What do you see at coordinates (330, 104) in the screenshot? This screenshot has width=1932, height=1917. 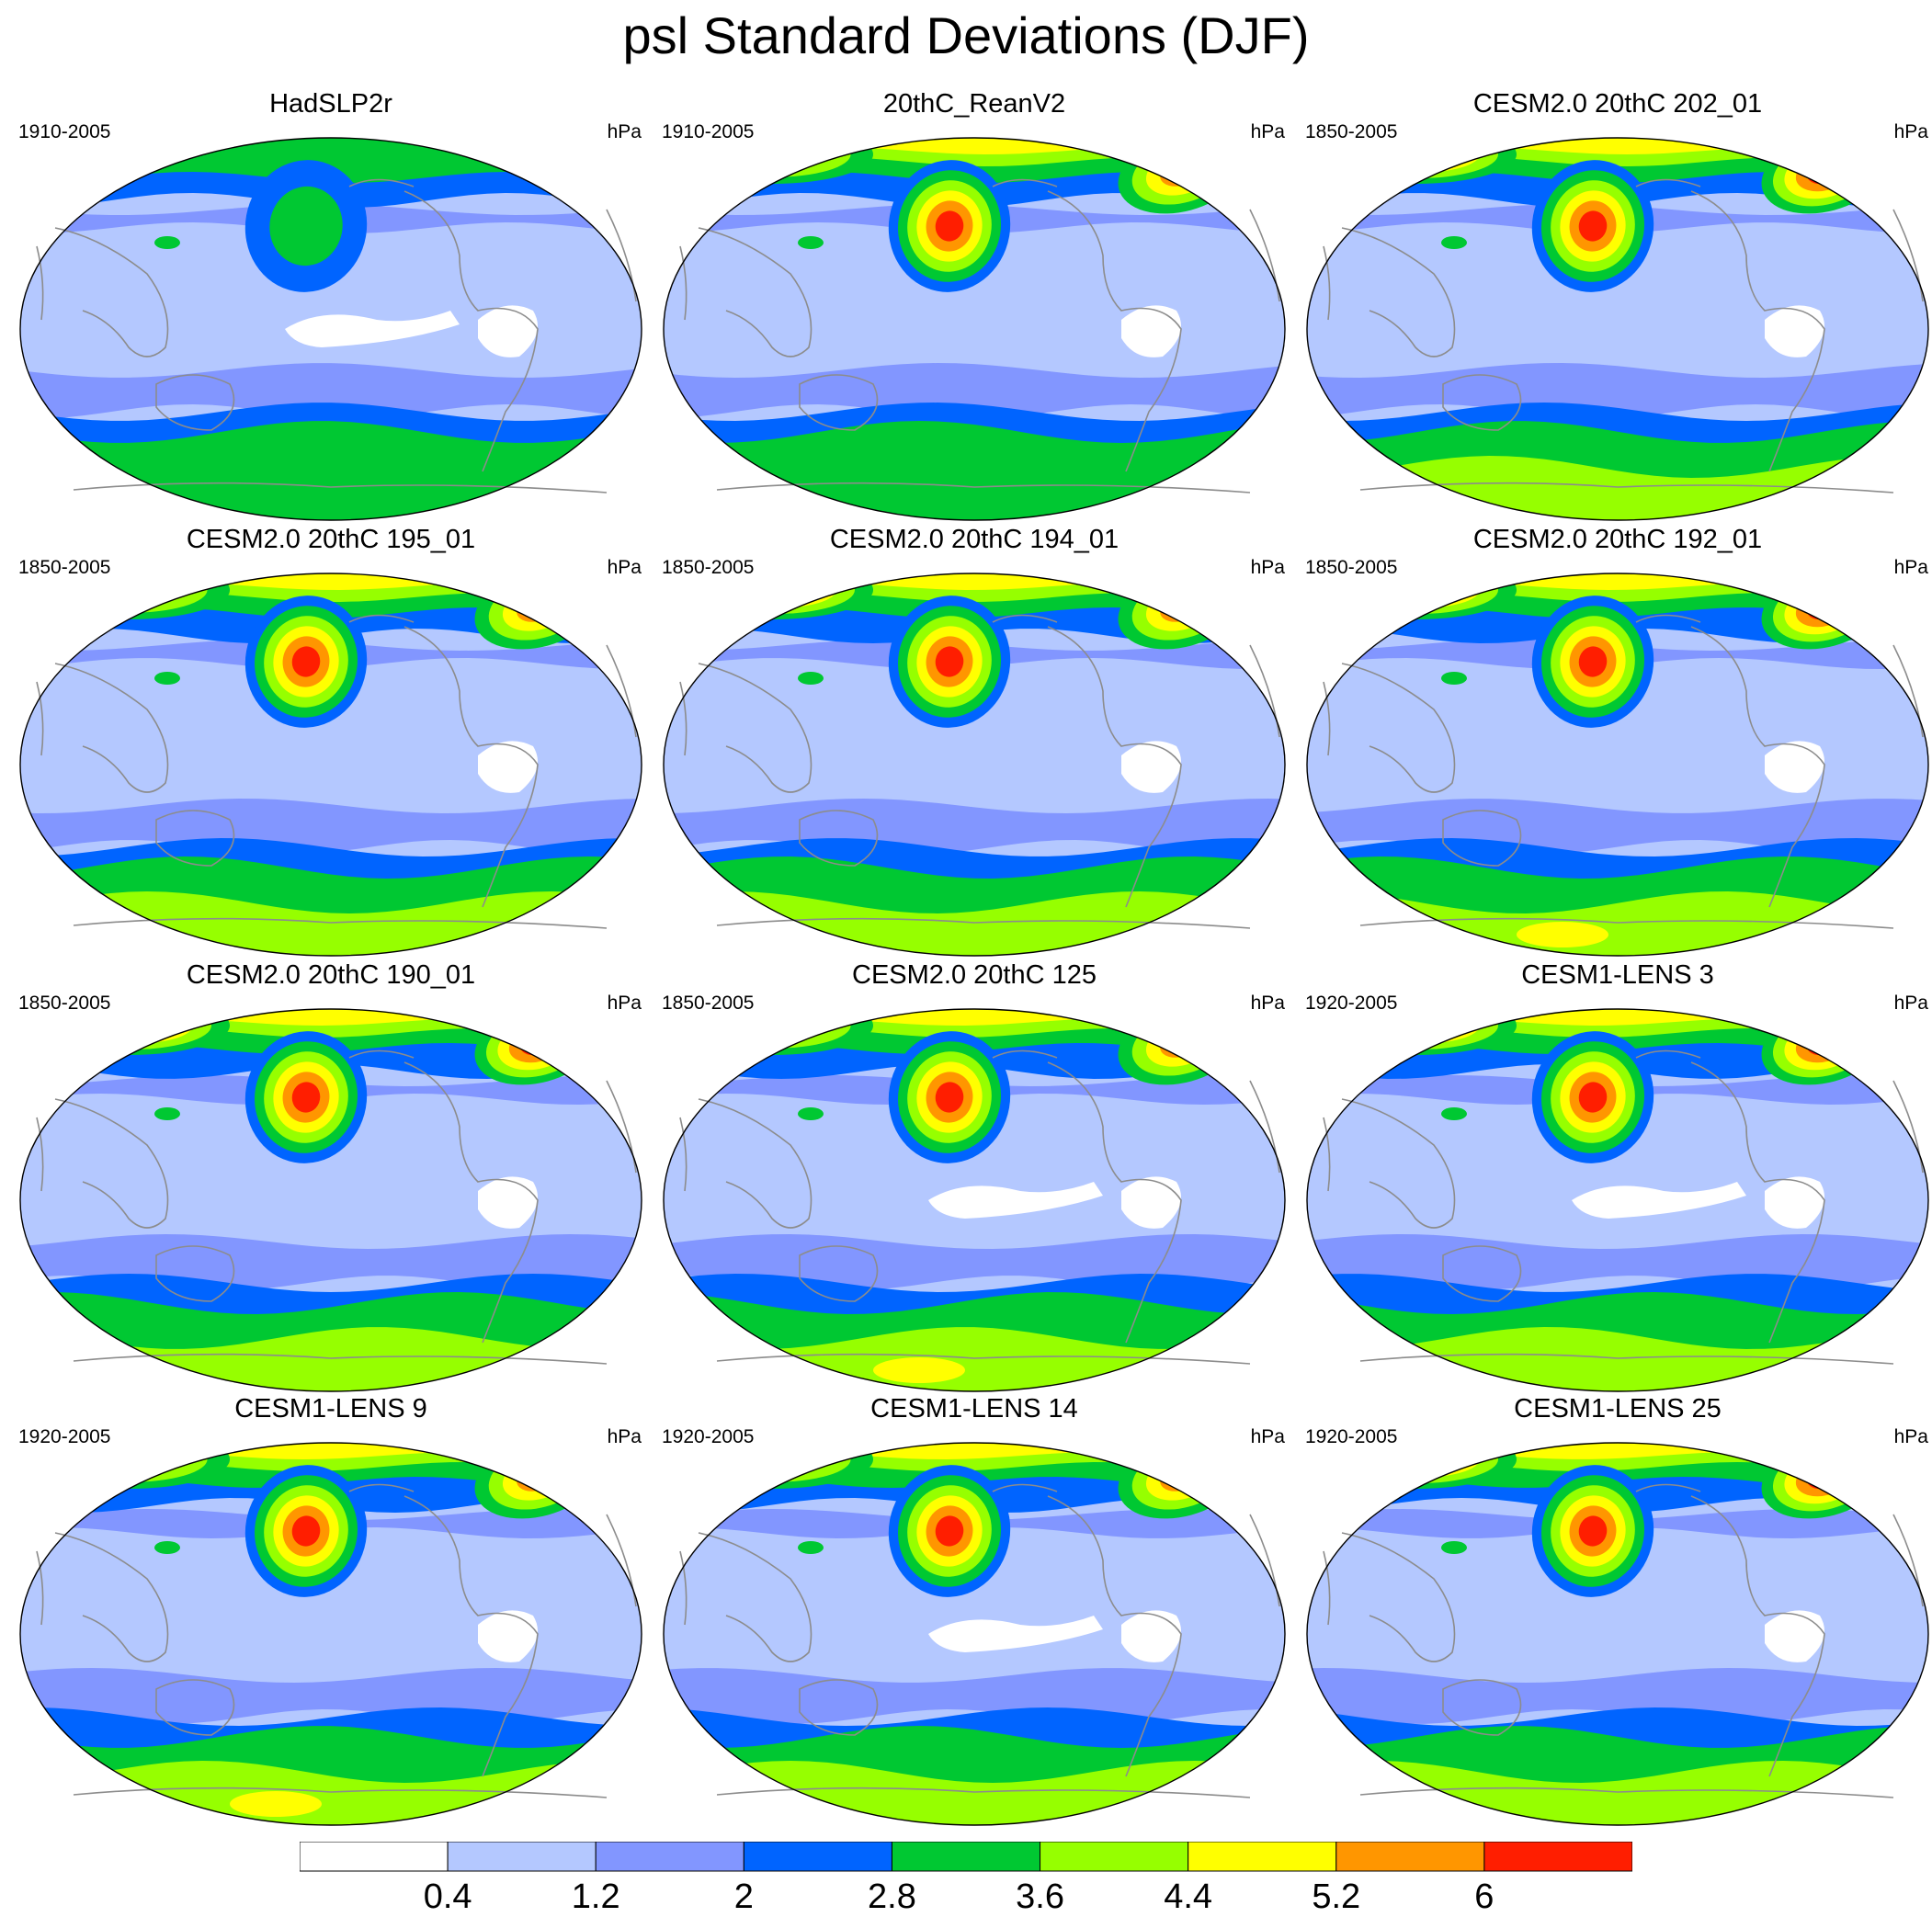 I see `panel-title: HadSLP2r` at bounding box center [330, 104].